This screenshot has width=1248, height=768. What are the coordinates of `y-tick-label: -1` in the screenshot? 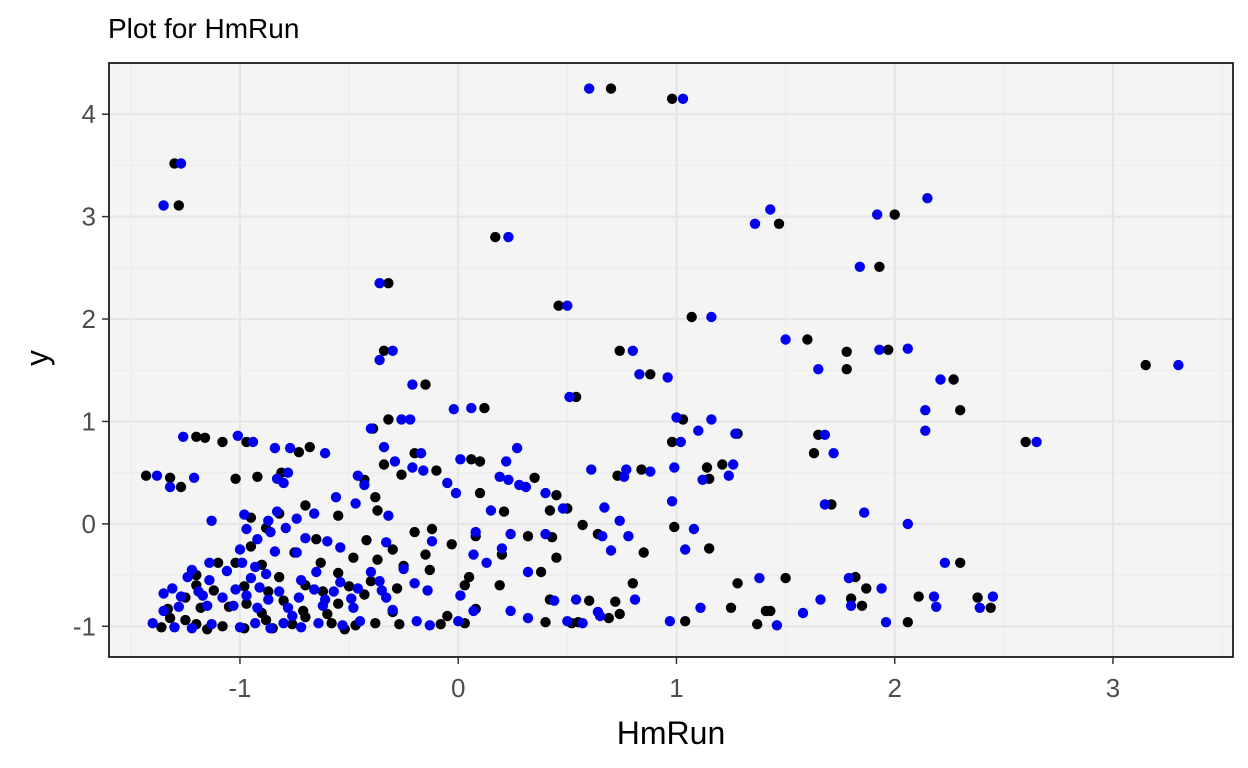 It's located at (84, 626).